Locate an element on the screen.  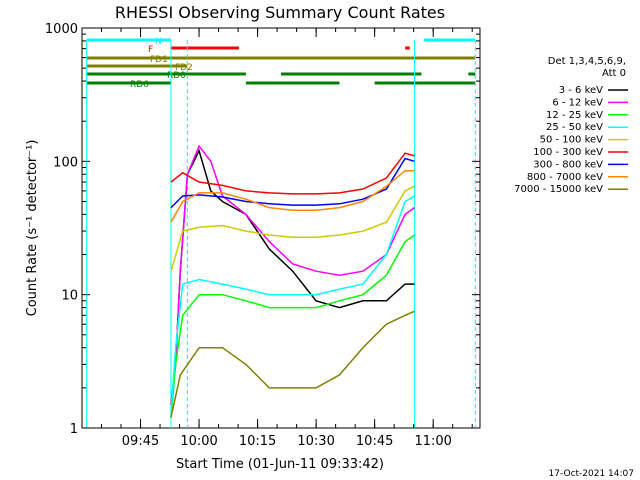
y-tick-label: 1 is located at coordinates (74, 429).